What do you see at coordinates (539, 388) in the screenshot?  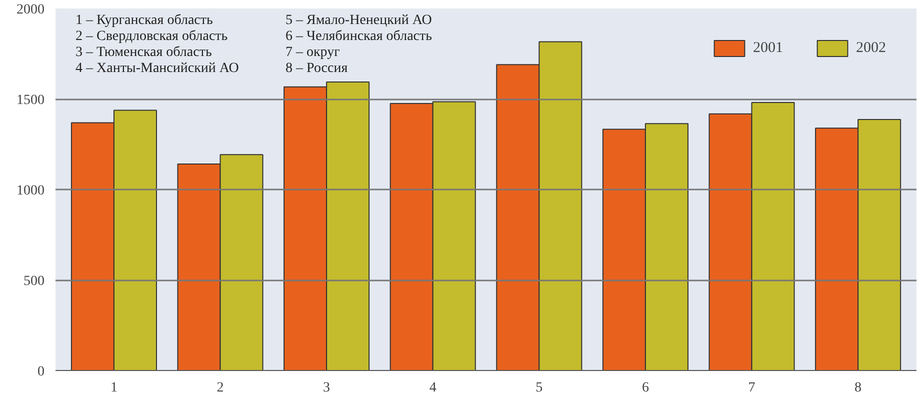 I see `x-tick-label: 5` at bounding box center [539, 388].